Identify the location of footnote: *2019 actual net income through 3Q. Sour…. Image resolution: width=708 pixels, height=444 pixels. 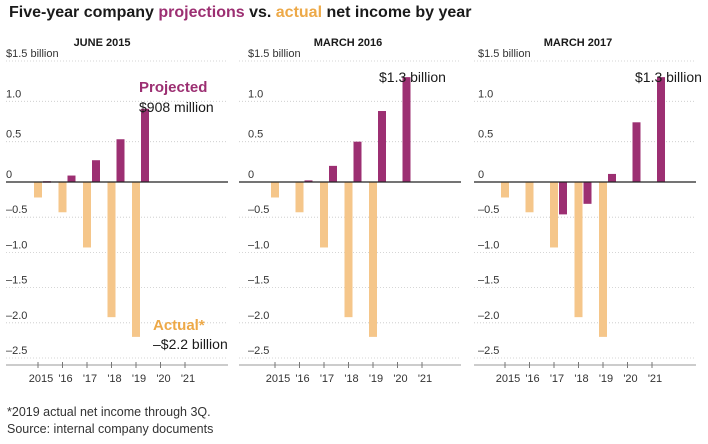
(110, 421).